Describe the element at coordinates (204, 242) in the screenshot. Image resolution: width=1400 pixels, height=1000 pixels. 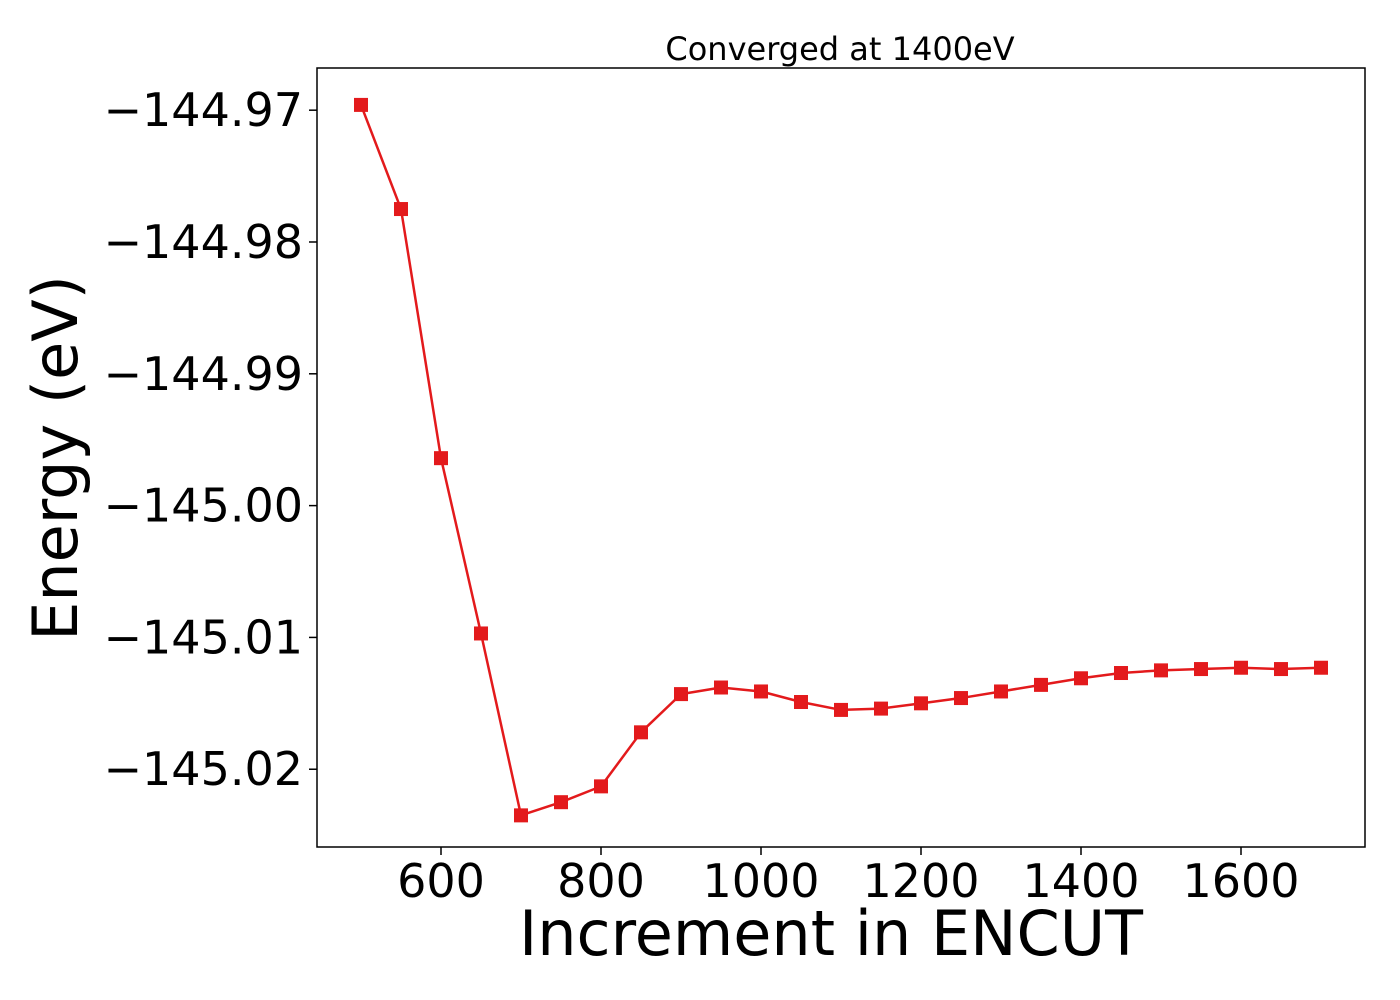
I see `y-tick-label: −144.98` at that location.